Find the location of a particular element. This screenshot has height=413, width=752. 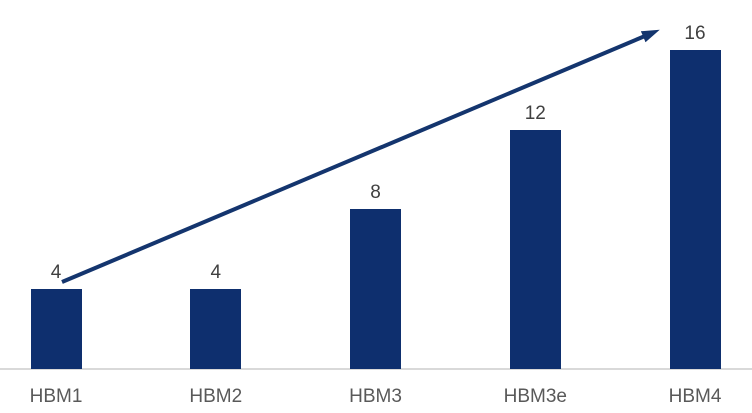

bar-group-hbm3: 8 HBM3 is located at coordinates (376, 294).